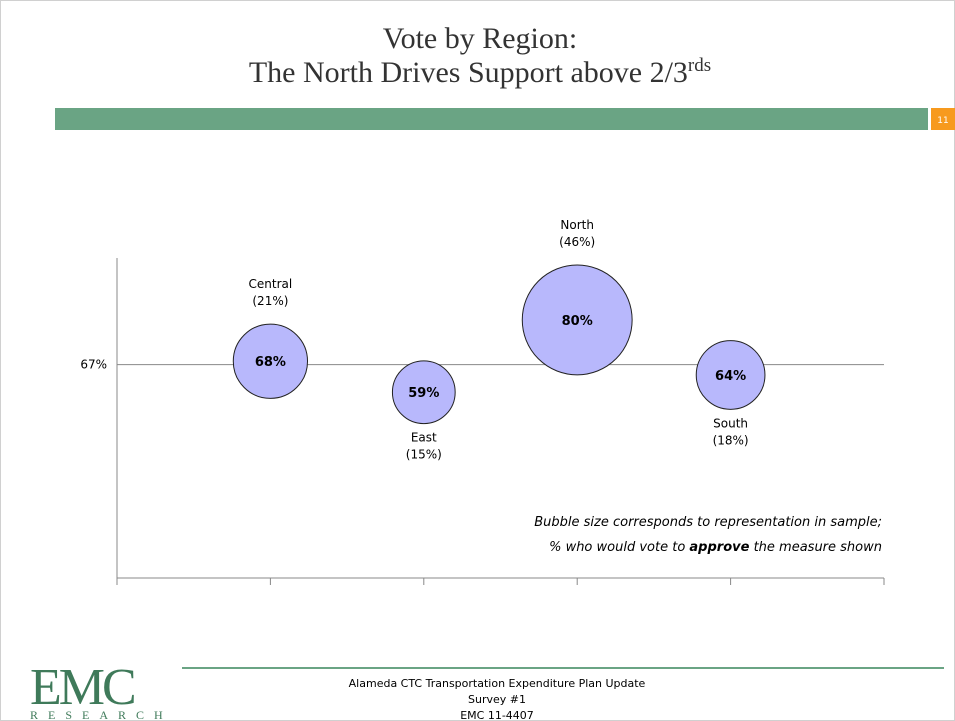 The width and height of the screenshot is (955, 721). What do you see at coordinates (270, 301) in the screenshot?
I see `size-label: (21%)` at bounding box center [270, 301].